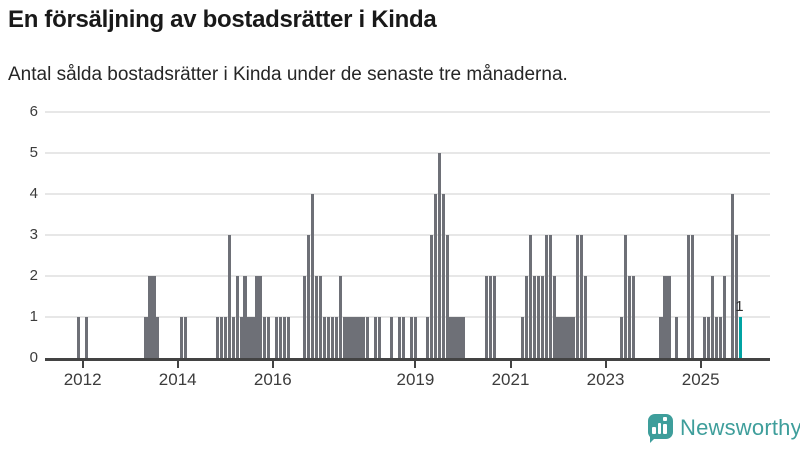 The image size is (800, 450). What do you see at coordinates (177, 379) in the screenshot?
I see `x-tick-label: 2014` at bounding box center [177, 379].